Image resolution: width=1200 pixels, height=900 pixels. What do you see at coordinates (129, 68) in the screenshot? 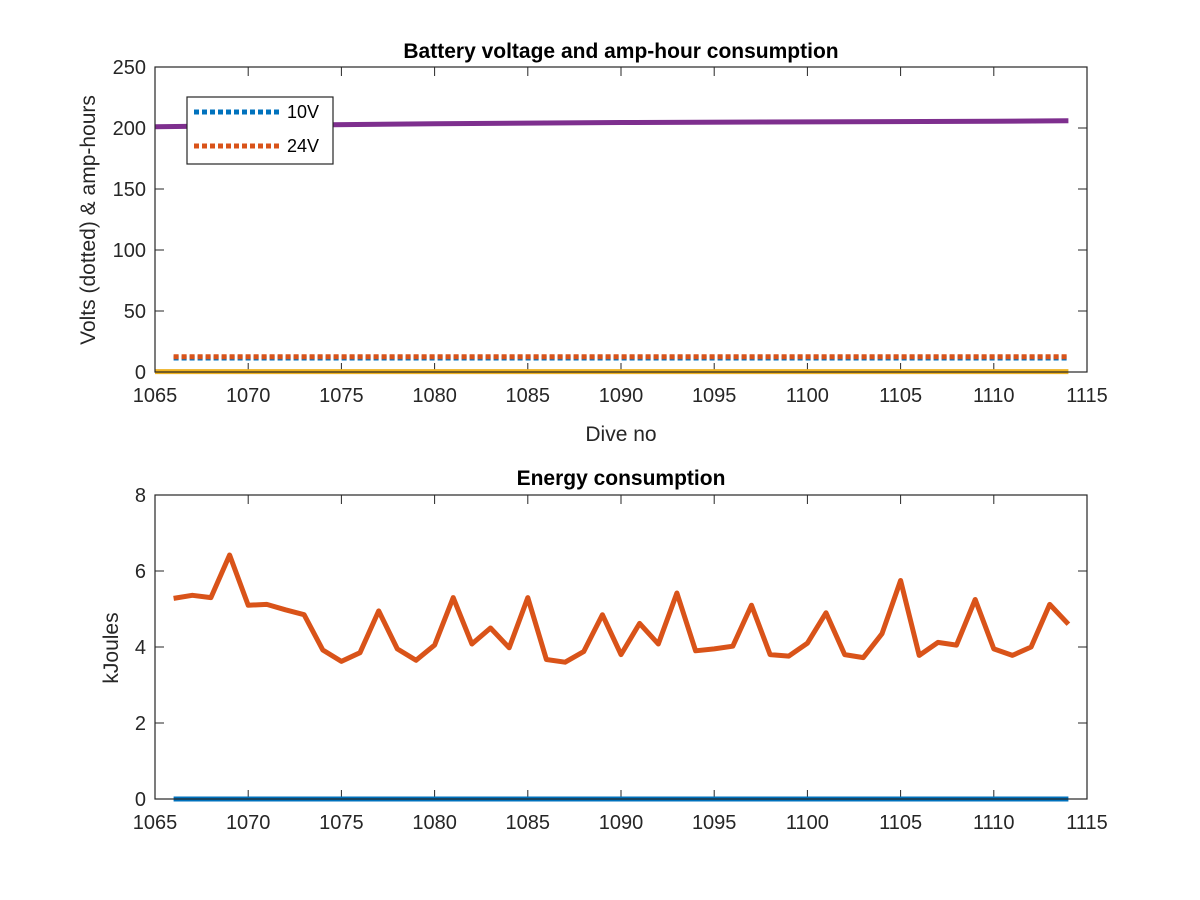
I see `y-tick-label: 250` at bounding box center [129, 68].